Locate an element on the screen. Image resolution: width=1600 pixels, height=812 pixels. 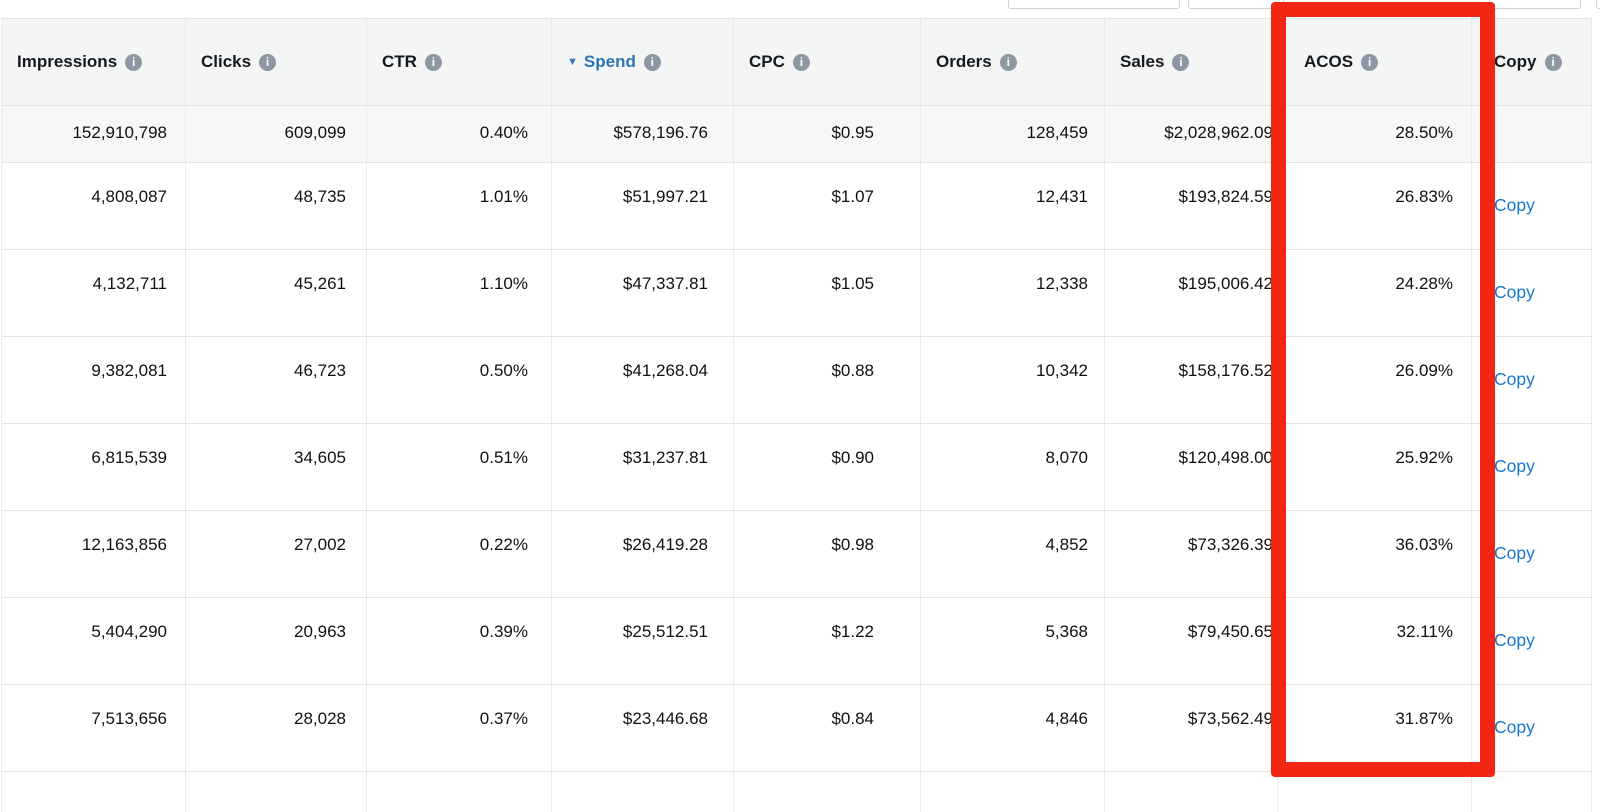
totals-cell-cpc: $0.95 is located at coordinates (827, 134).